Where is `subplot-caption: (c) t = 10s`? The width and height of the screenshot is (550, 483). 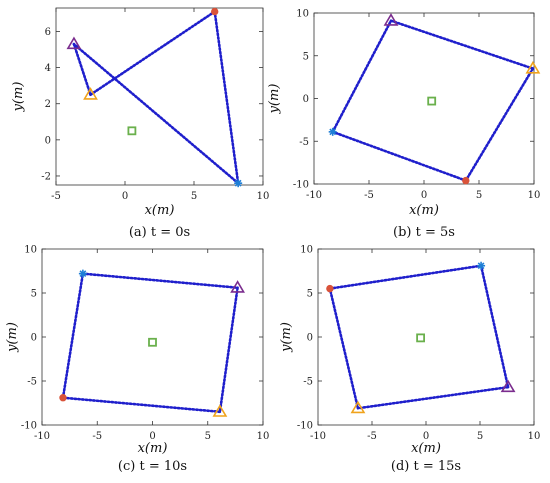
subplot-caption: (c) t = 10s is located at coordinates (152, 466).